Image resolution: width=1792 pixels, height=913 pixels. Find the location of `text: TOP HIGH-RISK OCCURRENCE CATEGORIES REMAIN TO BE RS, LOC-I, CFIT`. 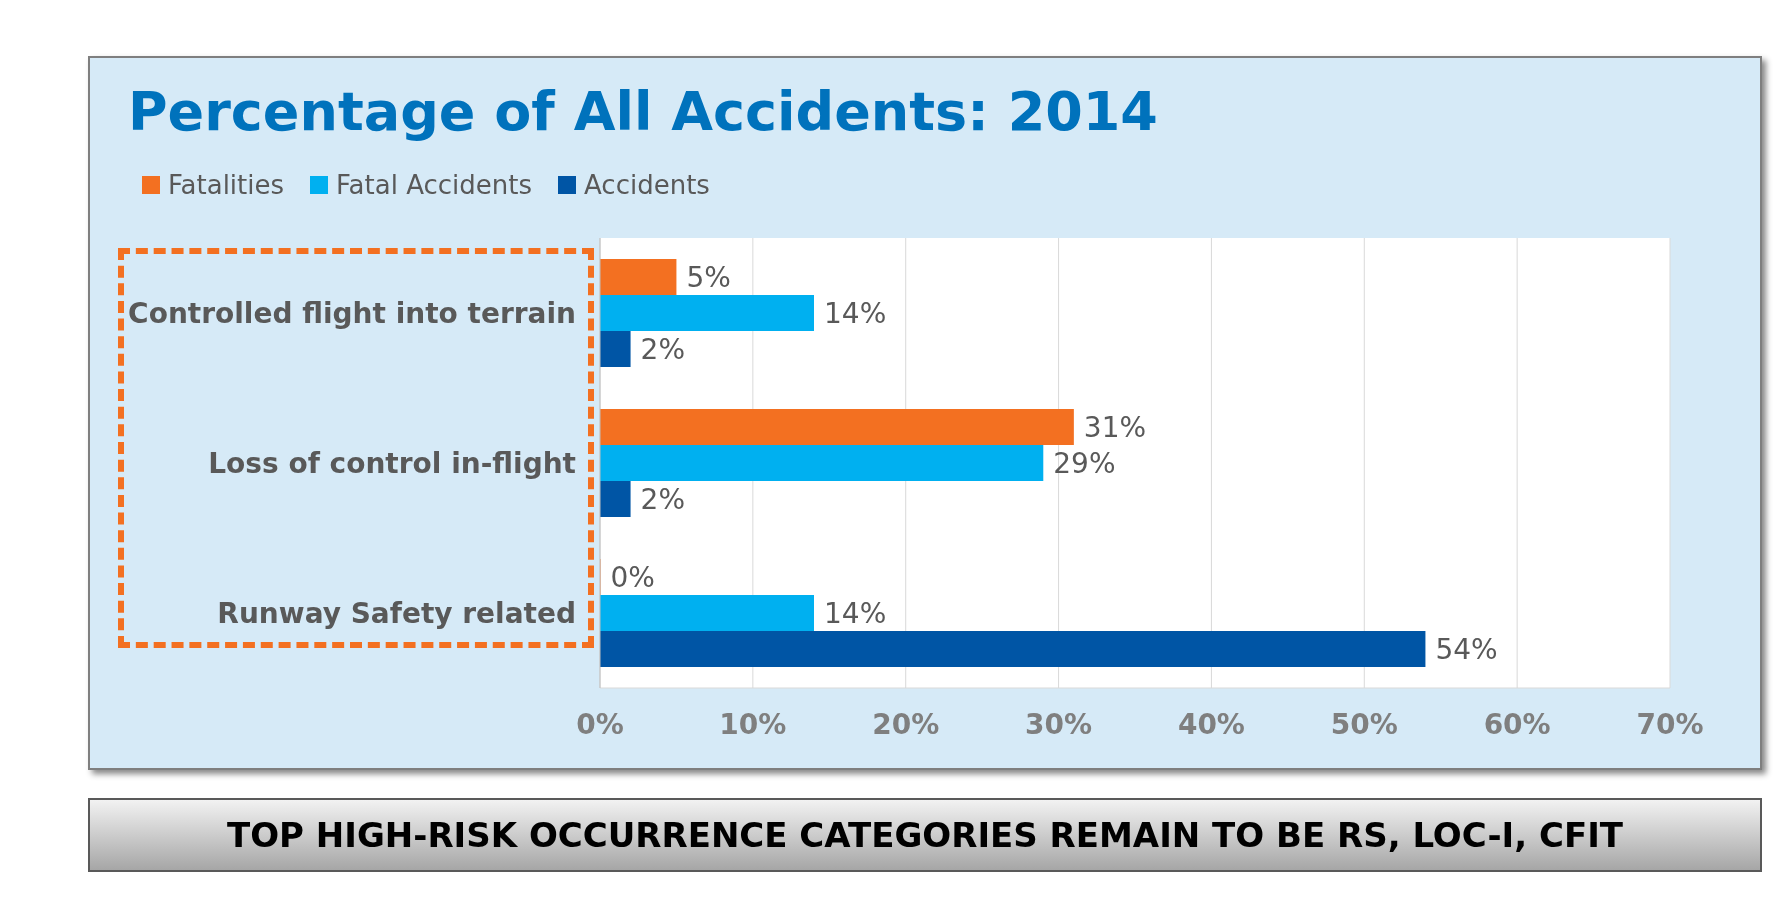

text: TOP HIGH-RISK OCCURRENCE CATEGORIES REMAIN TO BE RS, LOC-I, CFIT is located at coordinates (925, 835).